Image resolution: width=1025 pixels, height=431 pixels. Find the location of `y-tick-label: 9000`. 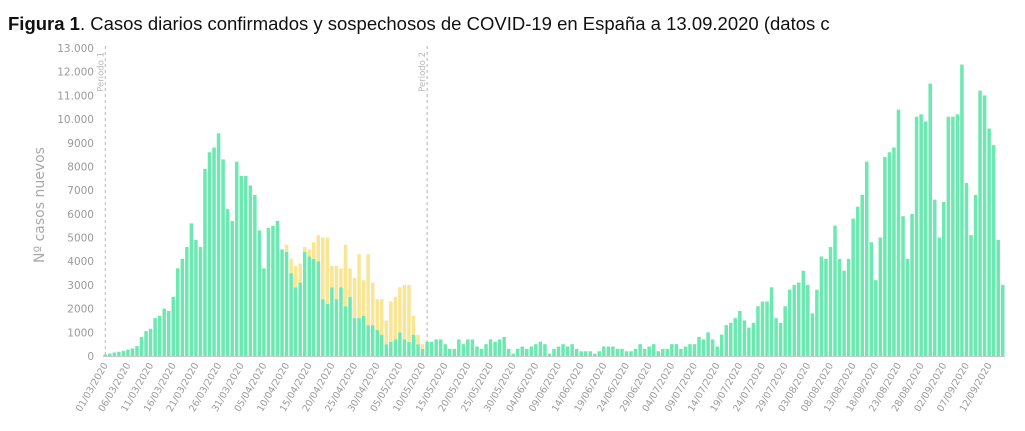

y-tick-label: 9000 is located at coordinates (80, 144).